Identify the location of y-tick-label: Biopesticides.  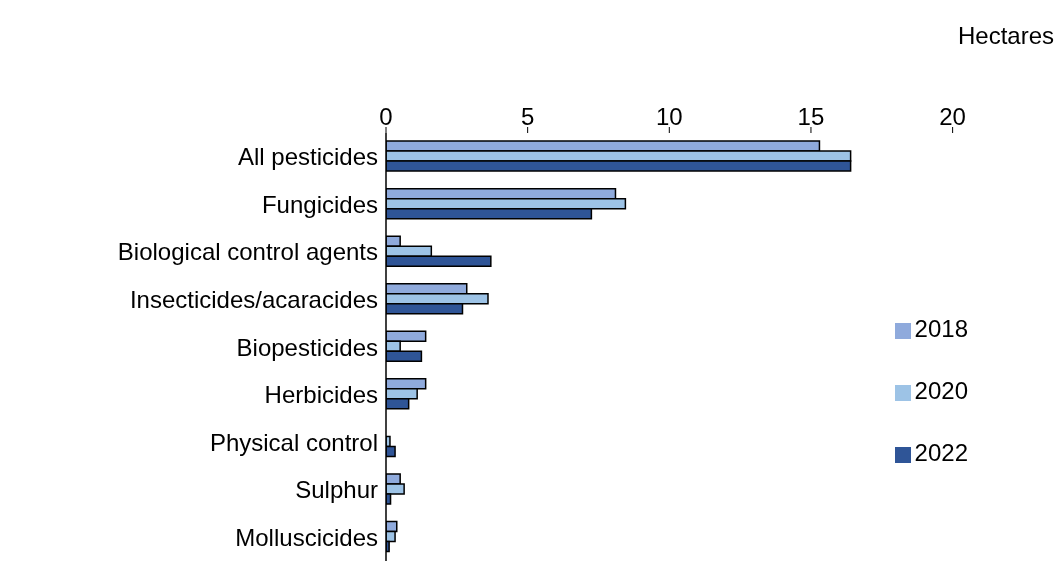
(307, 347).